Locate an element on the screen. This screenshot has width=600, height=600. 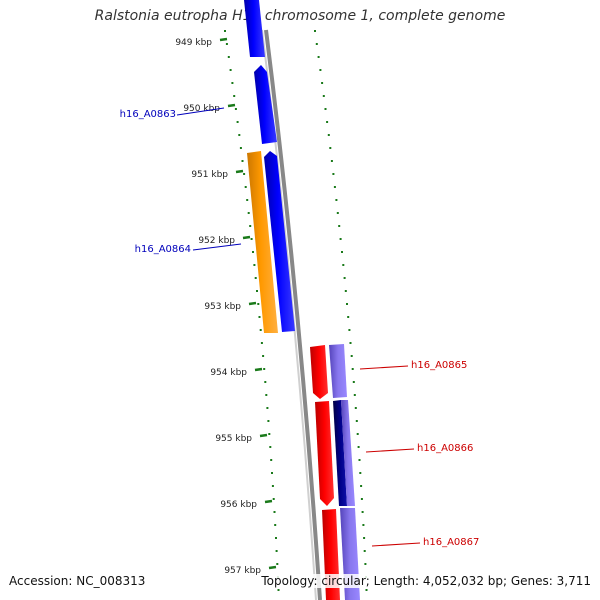
tick-label: 957 kbp is located at coordinates (242, 571).